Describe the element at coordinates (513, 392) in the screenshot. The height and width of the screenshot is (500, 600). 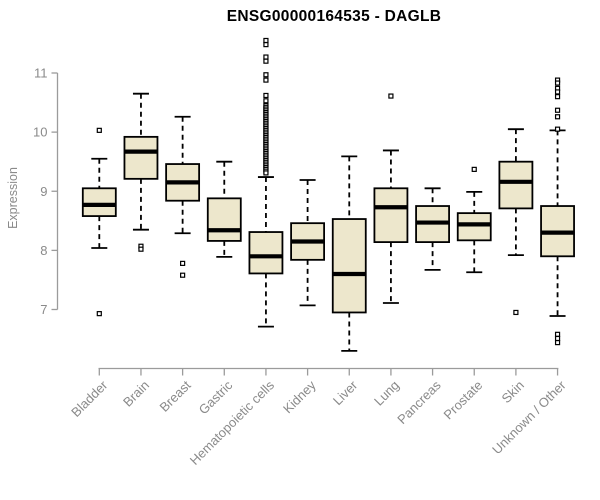
I see `x-category-label: Skin` at that location.